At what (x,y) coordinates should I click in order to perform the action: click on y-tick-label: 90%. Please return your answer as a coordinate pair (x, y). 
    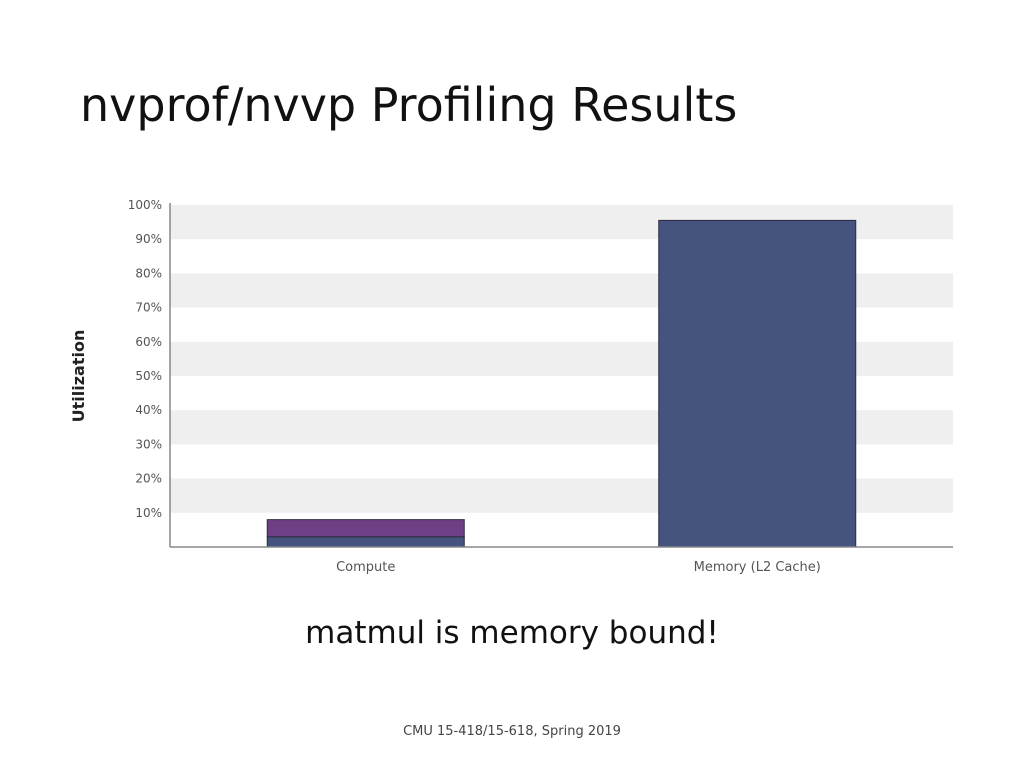
    Looking at the image, I should click on (148, 239).